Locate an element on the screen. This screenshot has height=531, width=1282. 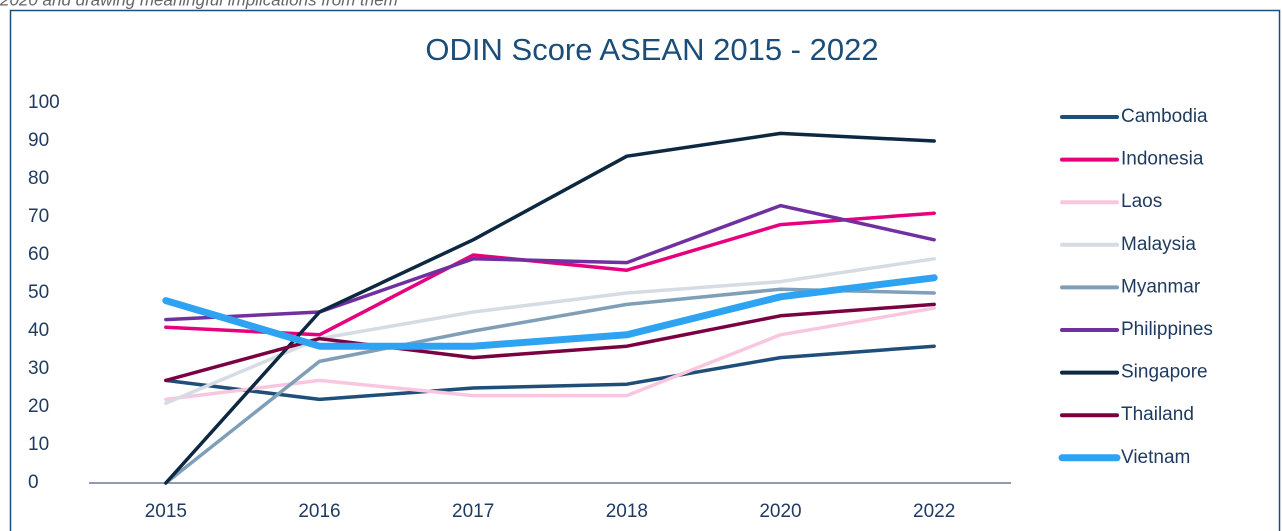
x-tick-label: 2015 is located at coordinates (166, 511).